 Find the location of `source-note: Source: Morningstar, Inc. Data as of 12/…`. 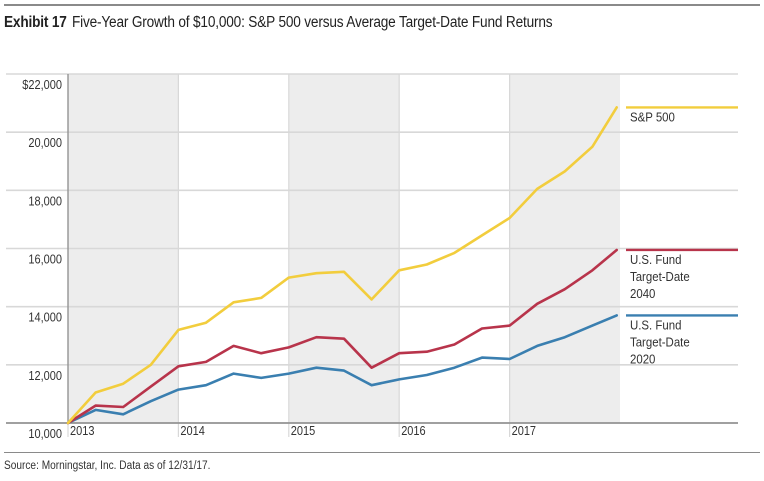

source-note: Source: Morningstar, Inc. Data as of 12/… is located at coordinates (107, 466).